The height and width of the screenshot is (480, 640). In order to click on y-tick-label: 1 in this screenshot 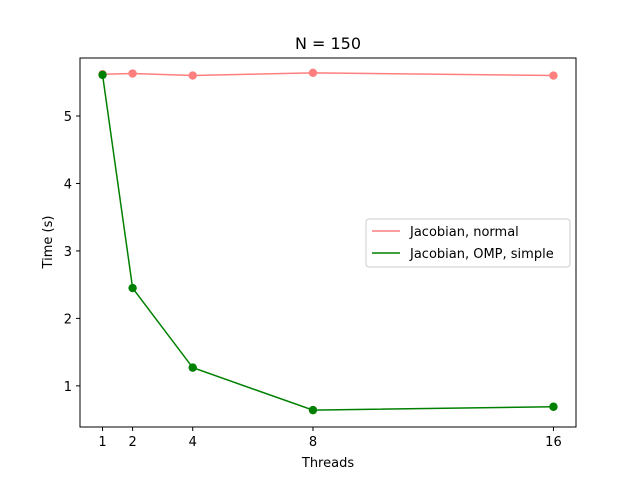, I will do `click(68, 387)`.